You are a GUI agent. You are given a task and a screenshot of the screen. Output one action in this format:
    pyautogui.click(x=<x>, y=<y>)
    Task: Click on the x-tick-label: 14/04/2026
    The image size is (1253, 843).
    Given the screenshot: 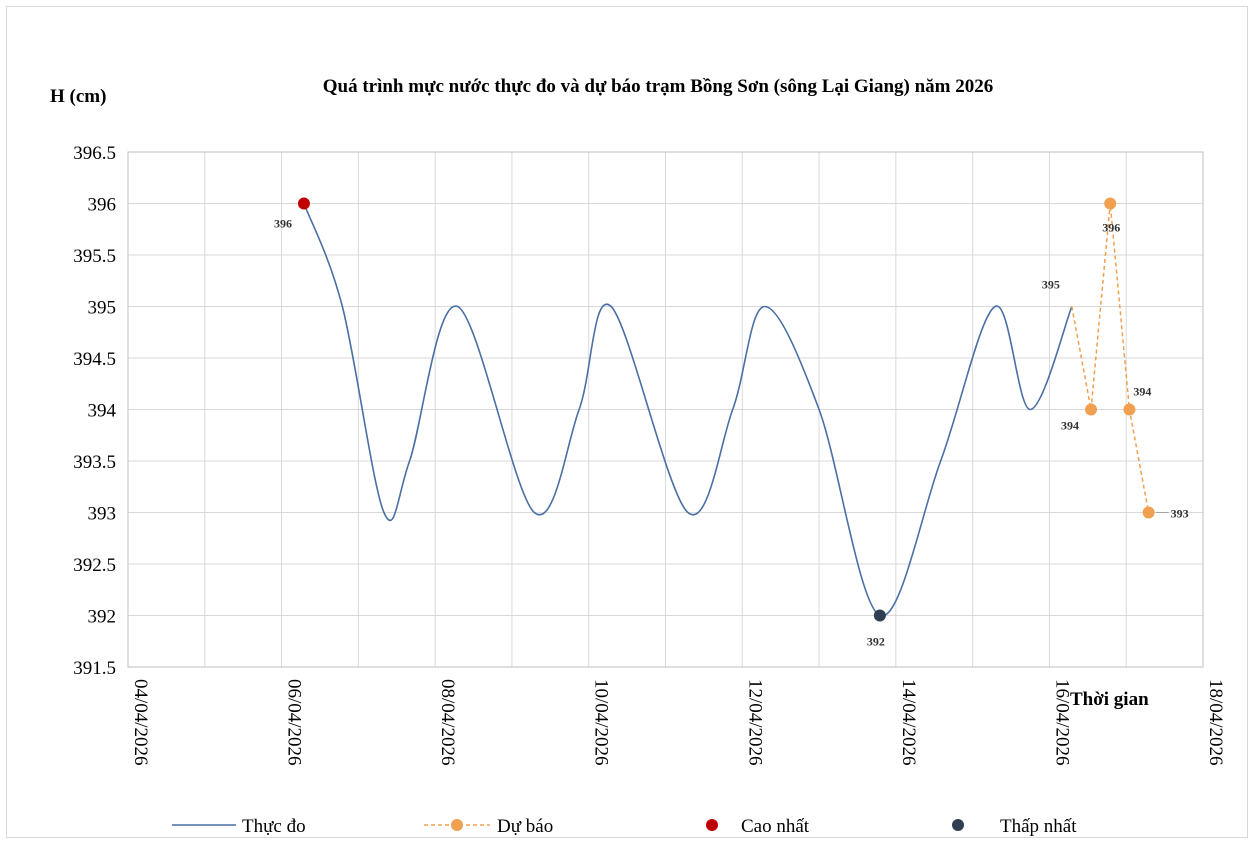 What is the action you would take?
    pyautogui.click(x=908, y=722)
    